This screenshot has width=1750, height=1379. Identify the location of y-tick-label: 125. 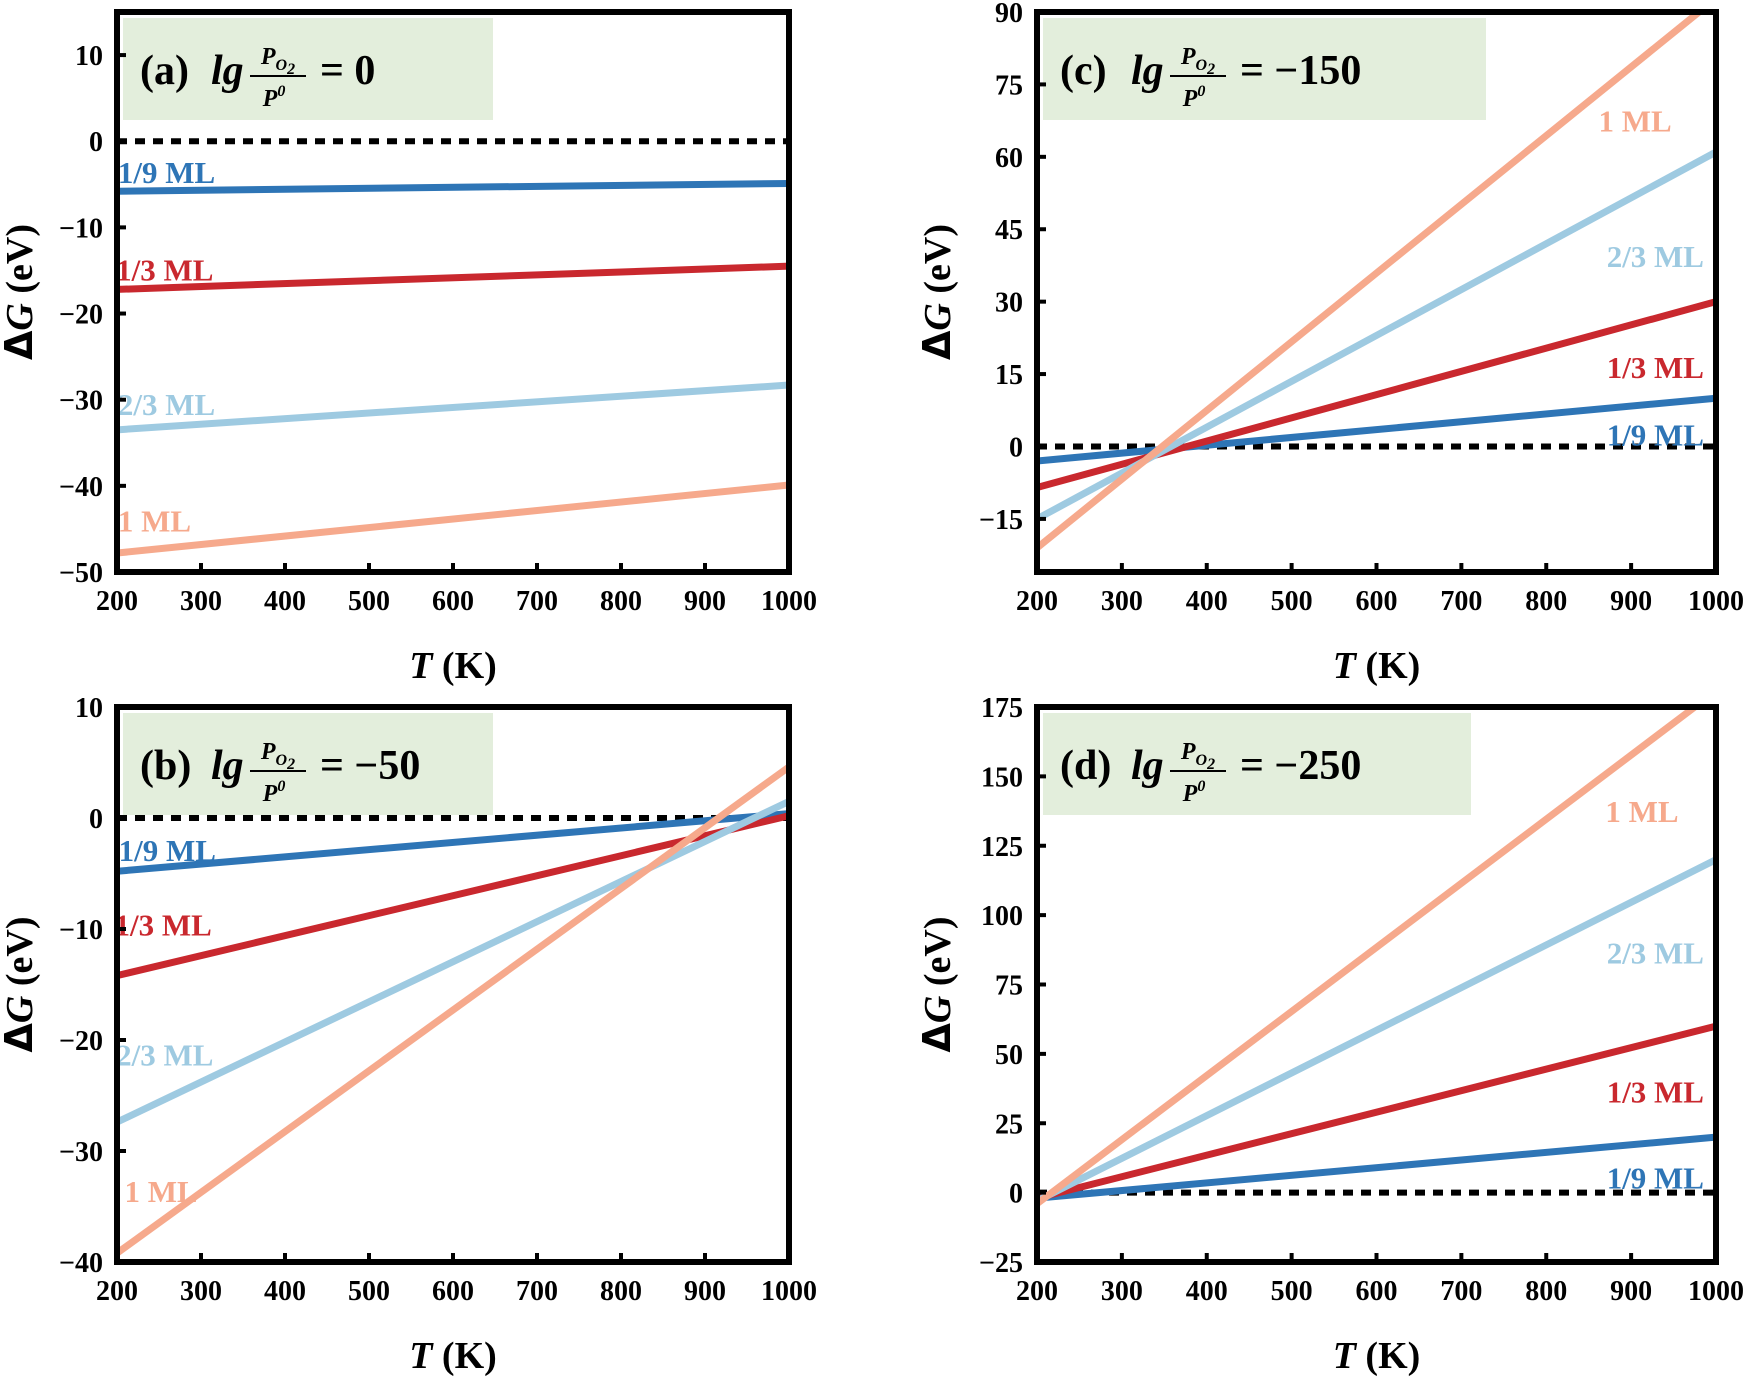
(1002, 847).